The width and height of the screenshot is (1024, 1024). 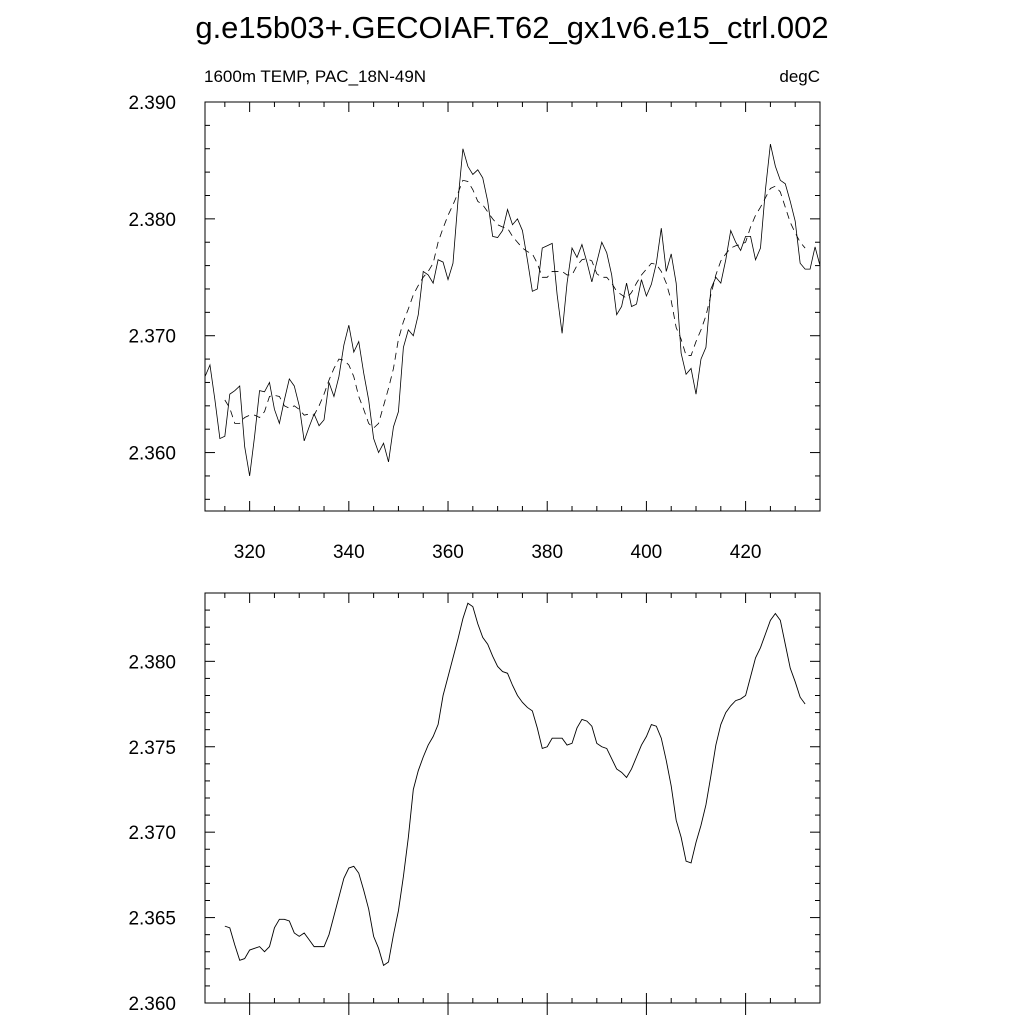 What do you see at coordinates (547, 552) in the screenshot?
I see `top-x-tick-label: 380` at bounding box center [547, 552].